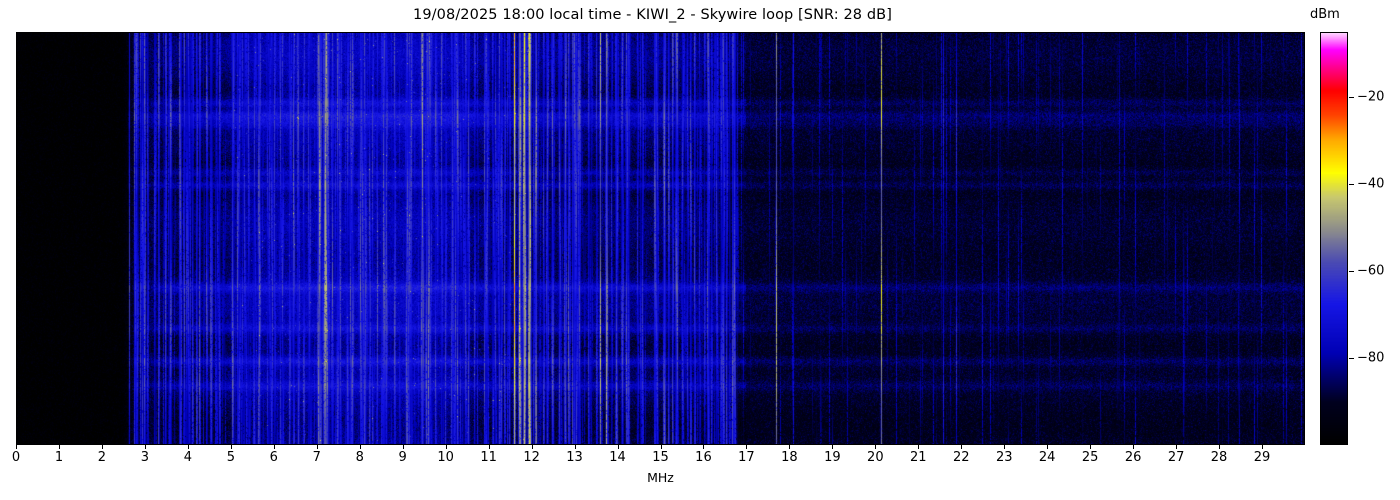 The height and width of the screenshot is (500, 1400). What do you see at coordinates (574, 457) in the screenshot?
I see `x-tick-label: 13` at bounding box center [574, 457].